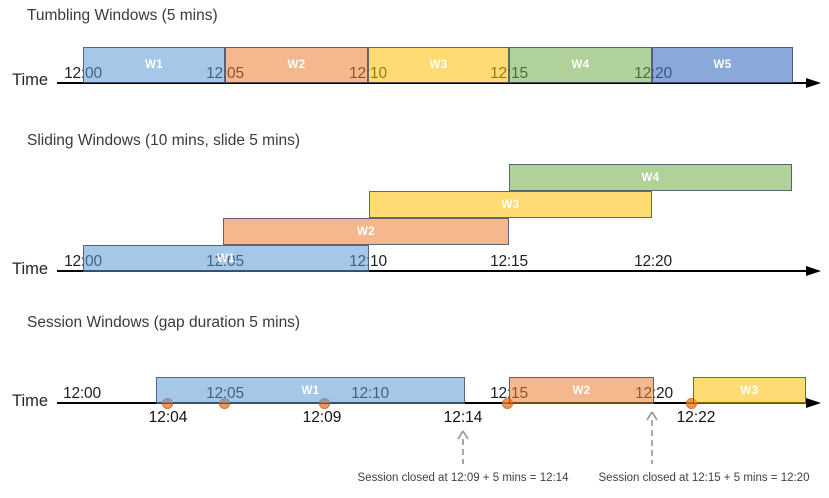  I want to click on window-bar-w5: W5, so click(722, 65).